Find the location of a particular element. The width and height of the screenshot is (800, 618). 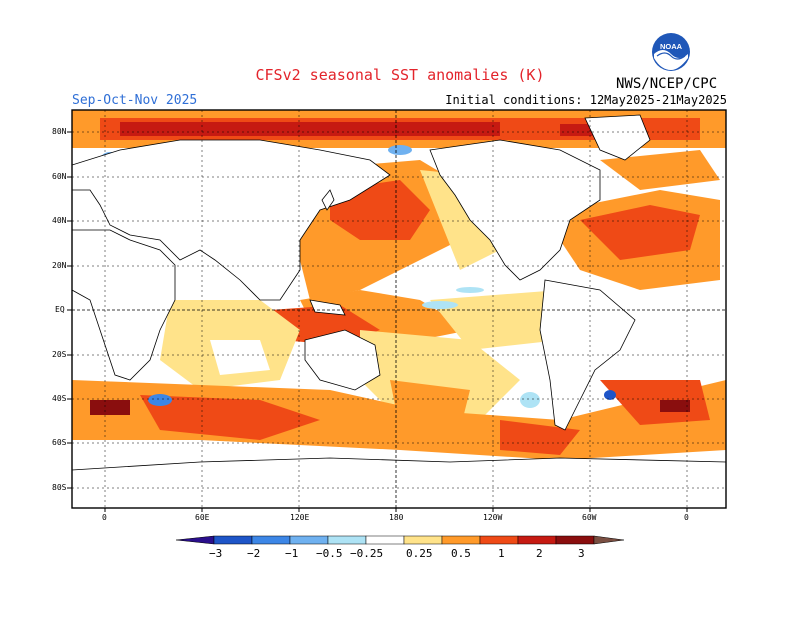

lat-label-60s: 60S is located at coordinates (59, 442).